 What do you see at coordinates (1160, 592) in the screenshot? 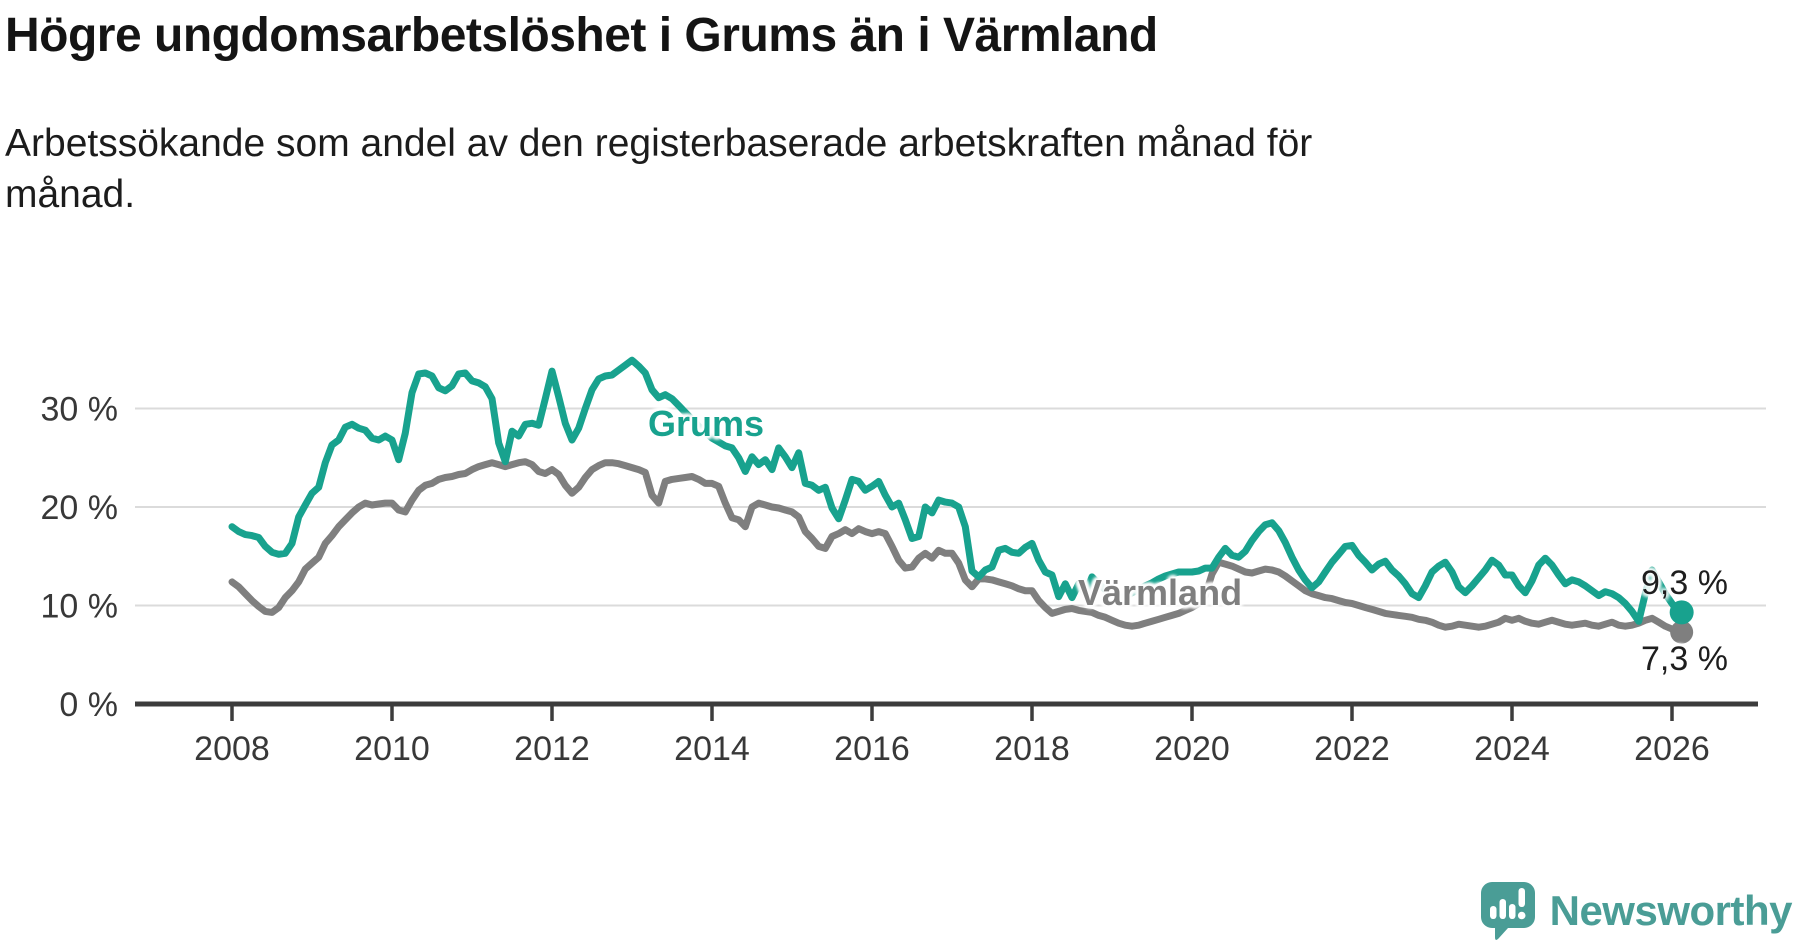
I see `series-label-varmland: Värmland` at bounding box center [1160, 592].